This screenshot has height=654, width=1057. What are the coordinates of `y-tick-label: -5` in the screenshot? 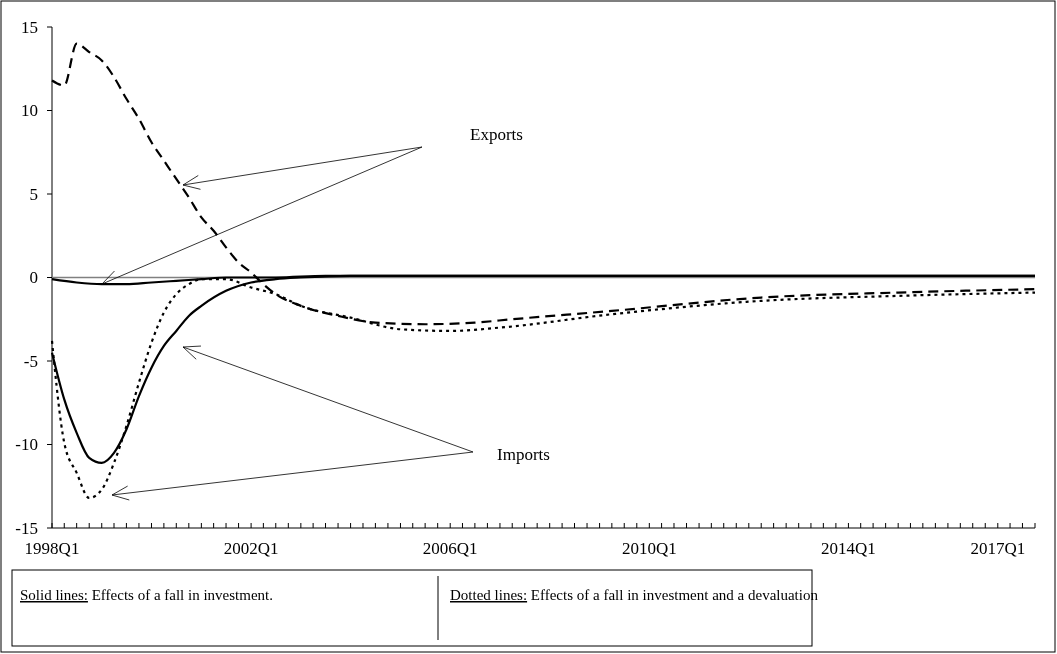 It's located at (30, 361).